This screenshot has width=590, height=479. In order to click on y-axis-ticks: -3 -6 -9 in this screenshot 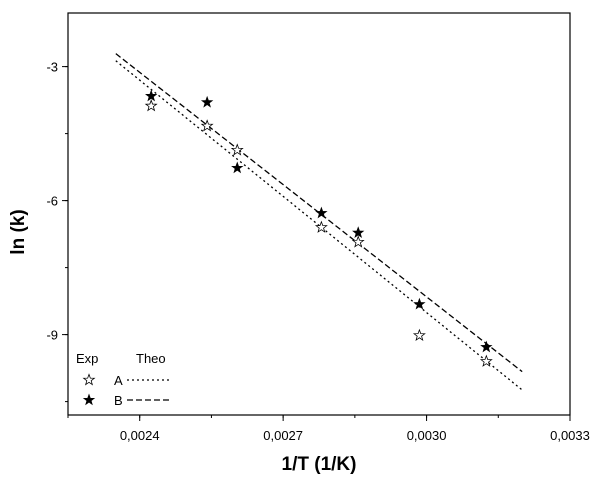, I will do `click(57, 231)`.